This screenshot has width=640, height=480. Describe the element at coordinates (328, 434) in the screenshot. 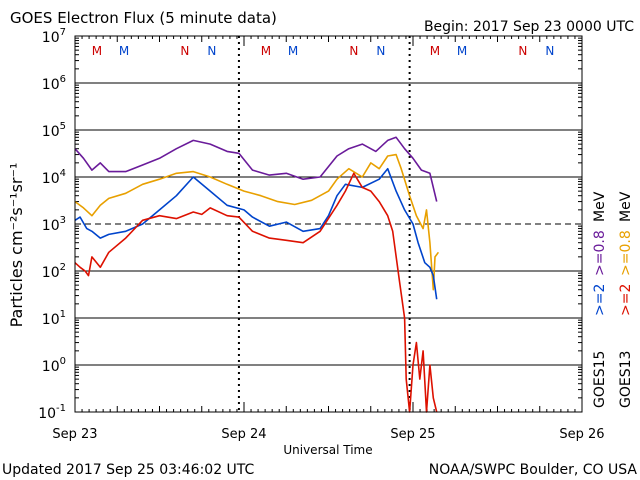

I see `x-tick-labels: Sep 23 Sep 24 Sep 25 Sep 26` at that location.